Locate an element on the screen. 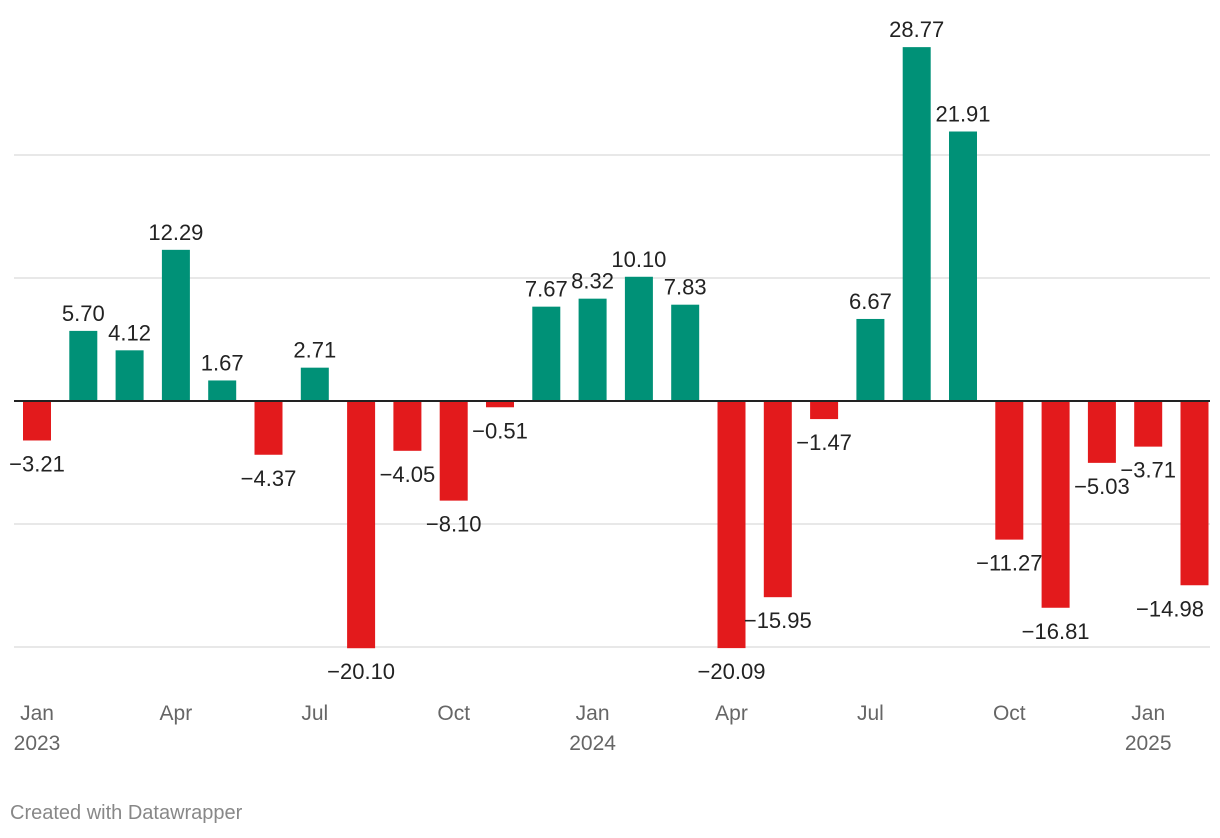  value-label: 7.67 is located at coordinates (546, 289).